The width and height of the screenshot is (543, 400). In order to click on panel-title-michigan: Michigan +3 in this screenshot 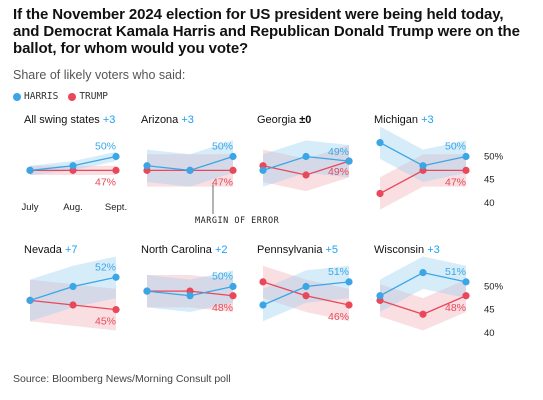, I will do `click(404, 120)`.